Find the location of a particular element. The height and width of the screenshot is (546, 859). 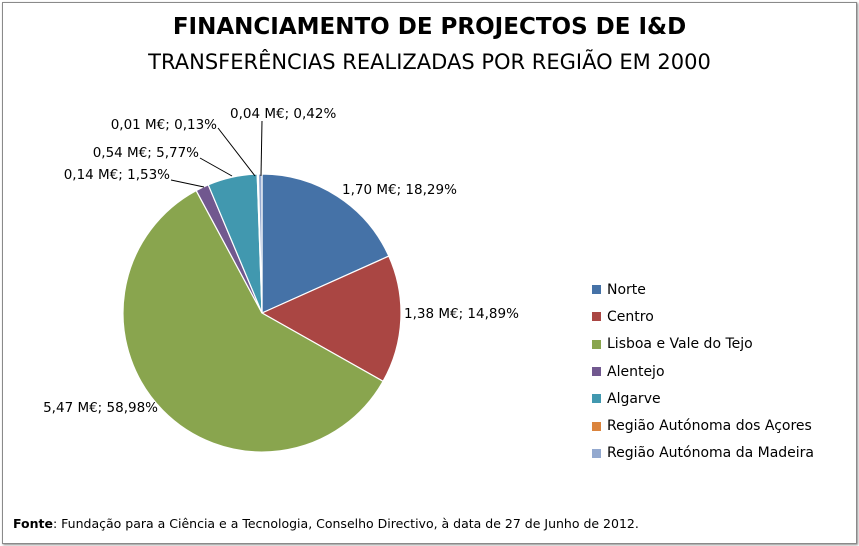

legend-item-0: Norte is located at coordinates (703, 289).